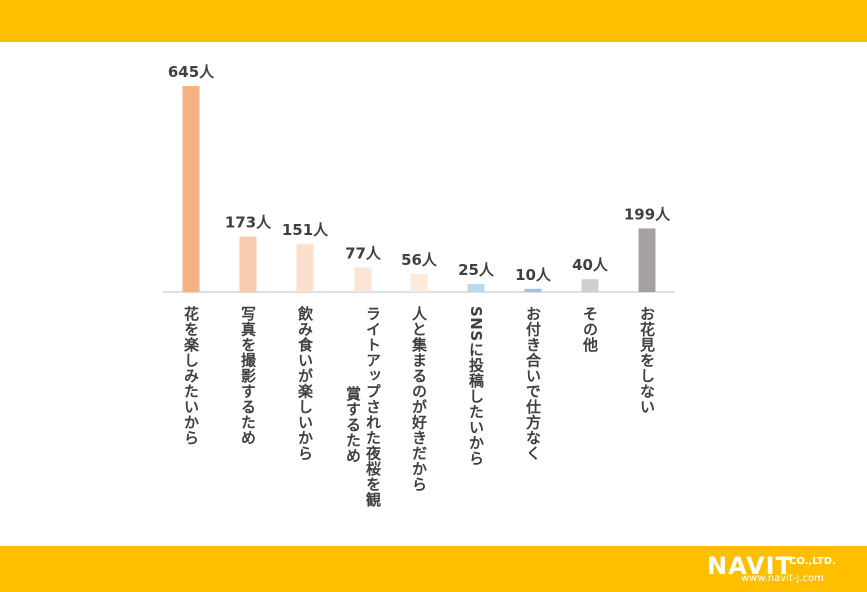 This screenshot has width=867, height=592. What do you see at coordinates (353, 424) in the screenshot?
I see `category-label-4-part-2: 賞するため` at bounding box center [353, 424].